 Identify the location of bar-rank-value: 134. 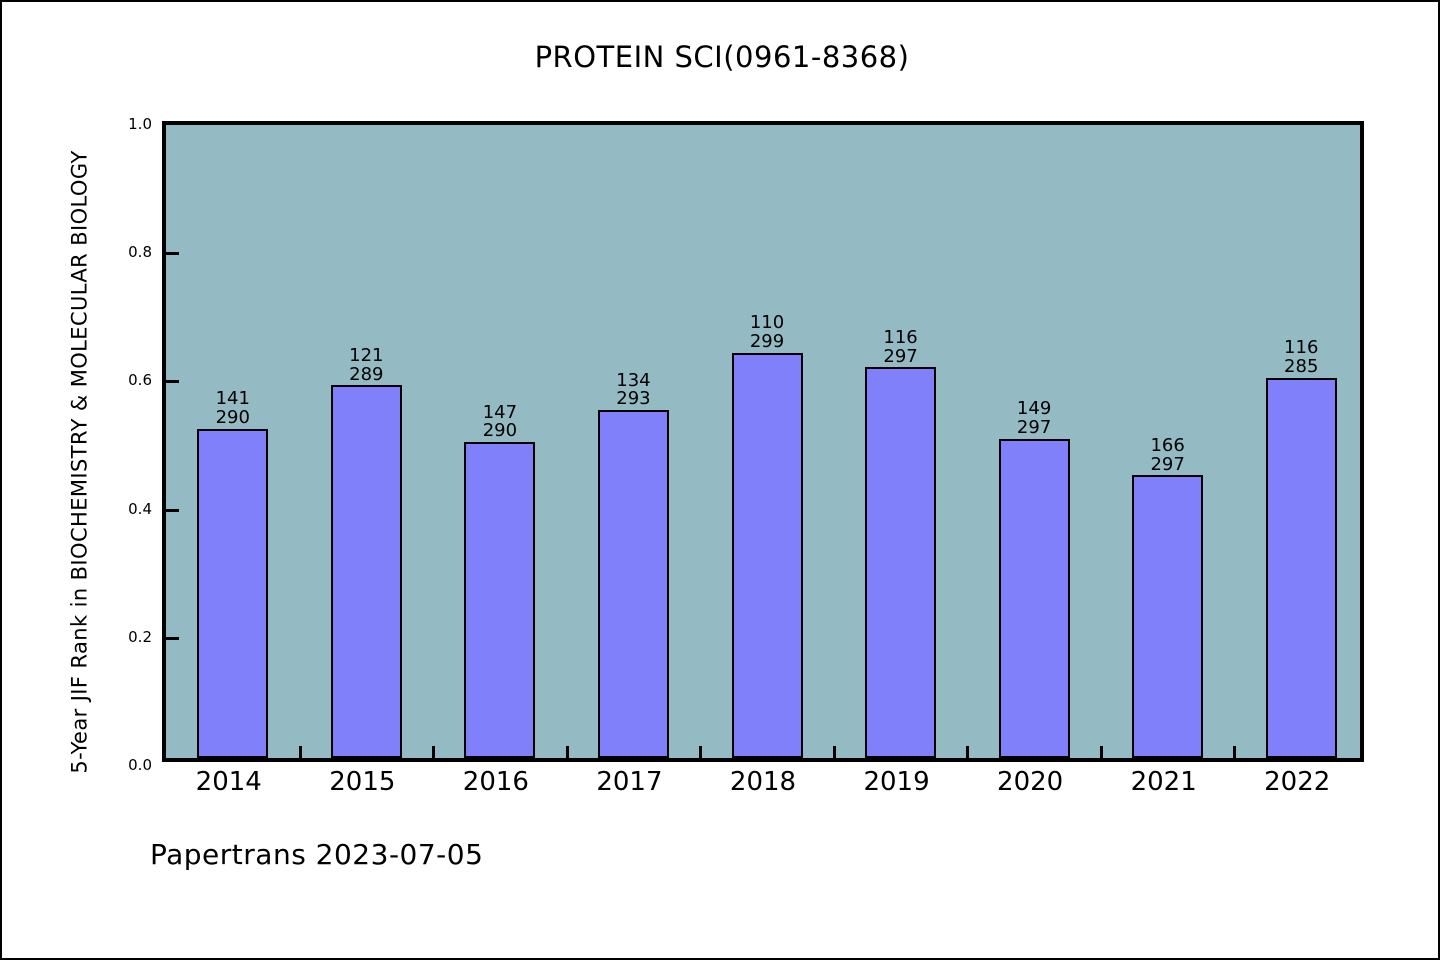
(633, 380).